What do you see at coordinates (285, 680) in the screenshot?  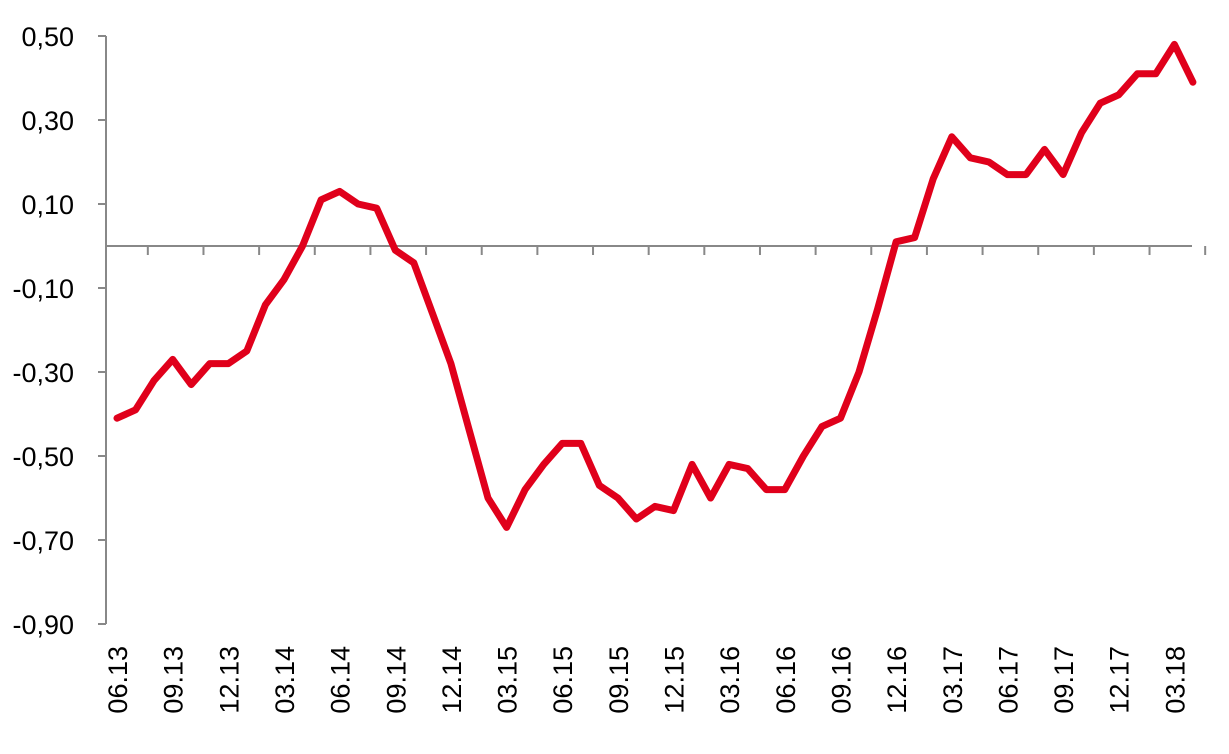 I see `x-tick-label: 03.14` at bounding box center [285, 680].